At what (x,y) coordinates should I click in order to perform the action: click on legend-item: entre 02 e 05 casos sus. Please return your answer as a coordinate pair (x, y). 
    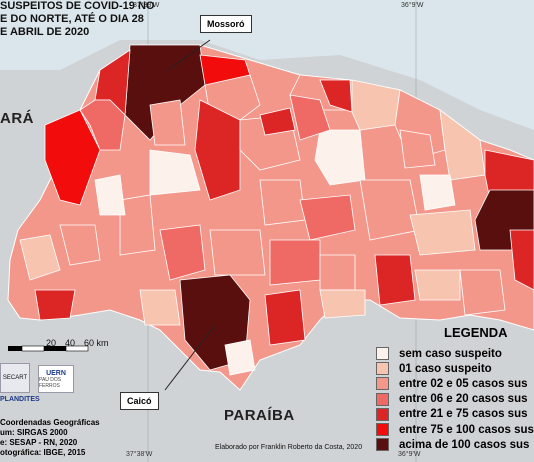
    Looking at the image, I should click on (452, 384).